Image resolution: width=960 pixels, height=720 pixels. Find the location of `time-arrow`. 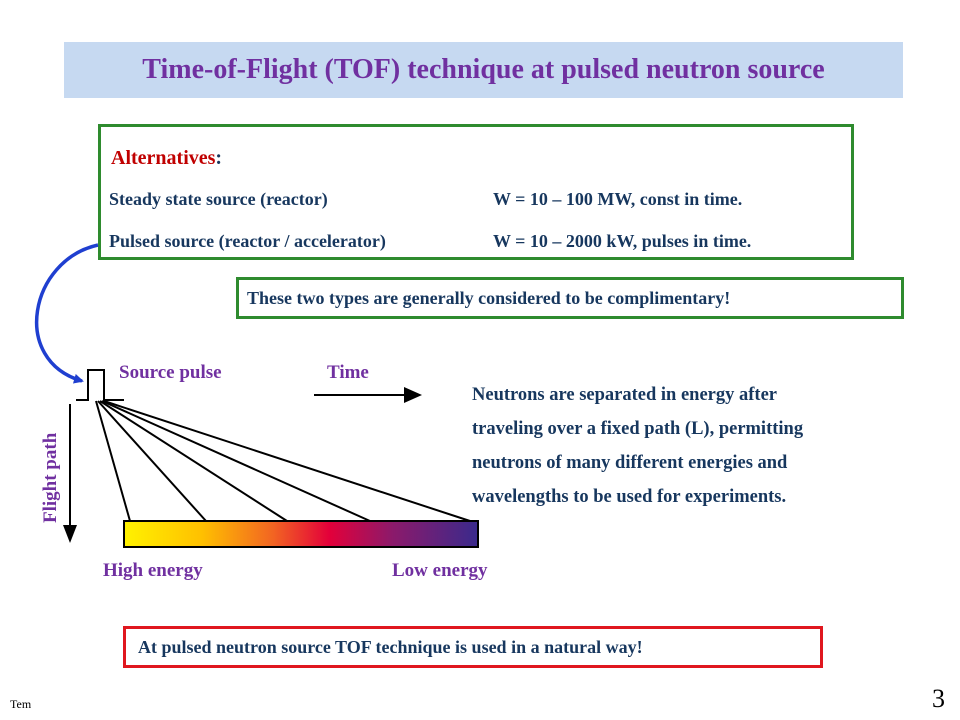

time-arrow is located at coordinates (368, 395).